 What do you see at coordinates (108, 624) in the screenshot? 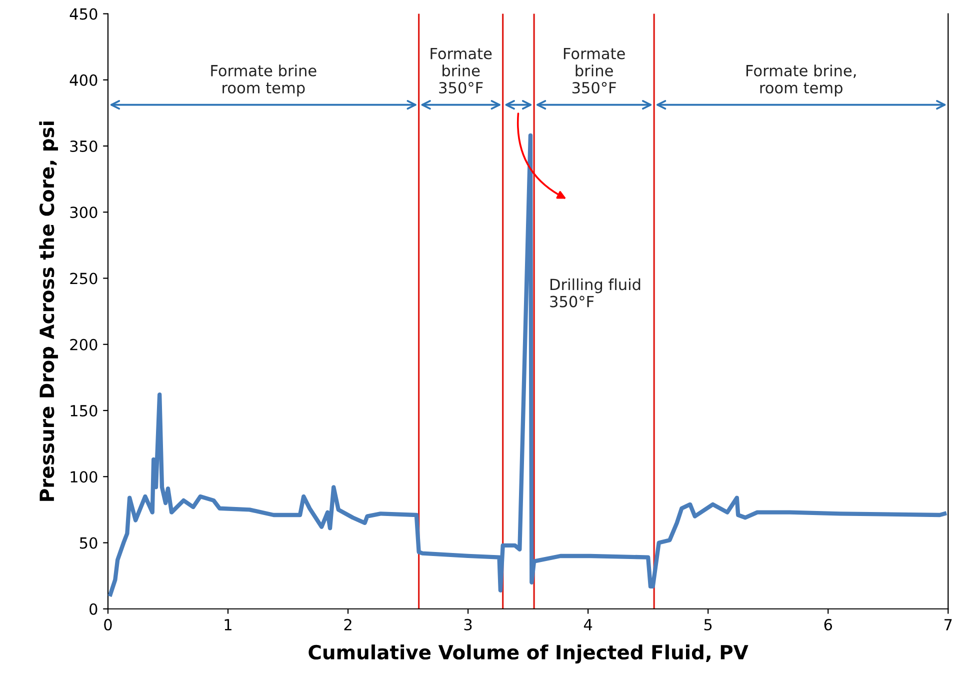
I see `x-tick-label: 0` at bounding box center [108, 624].